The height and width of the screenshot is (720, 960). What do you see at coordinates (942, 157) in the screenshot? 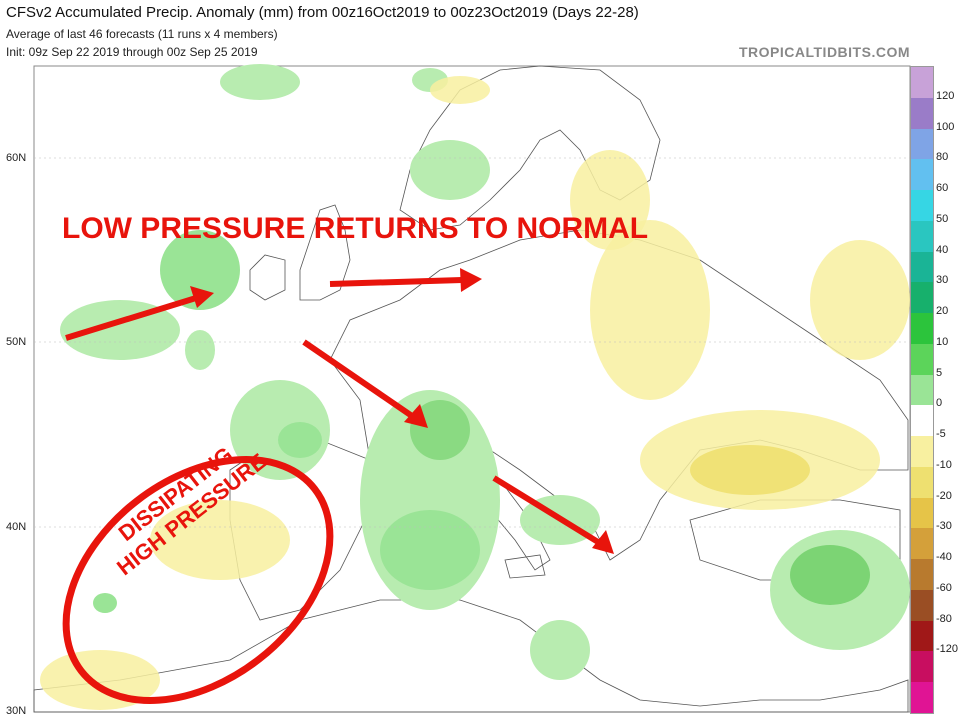
I see `color-scale-label: 80` at bounding box center [942, 157].